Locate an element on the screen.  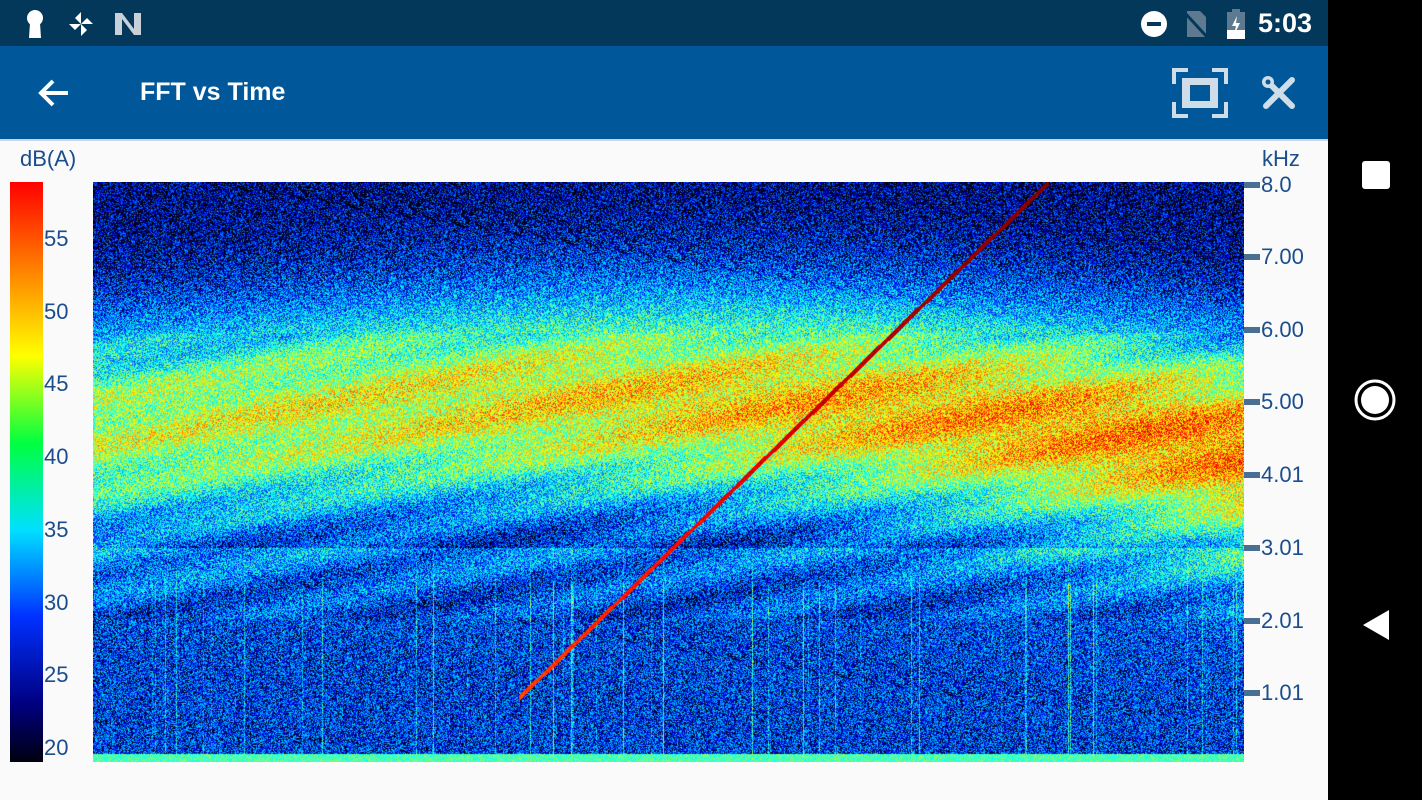
clock: 5:03 is located at coordinates (1285, 23).